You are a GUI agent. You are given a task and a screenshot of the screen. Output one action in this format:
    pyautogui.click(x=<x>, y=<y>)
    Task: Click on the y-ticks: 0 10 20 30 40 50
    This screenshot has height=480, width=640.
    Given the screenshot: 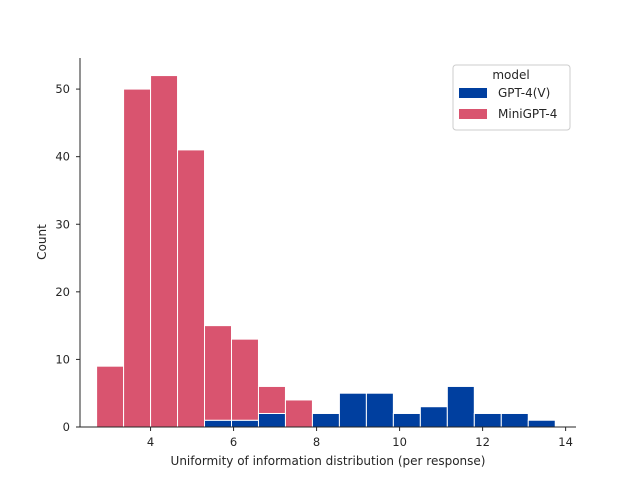 What is the action you would take?
    pyautogui.click(x=67, y=258)
    